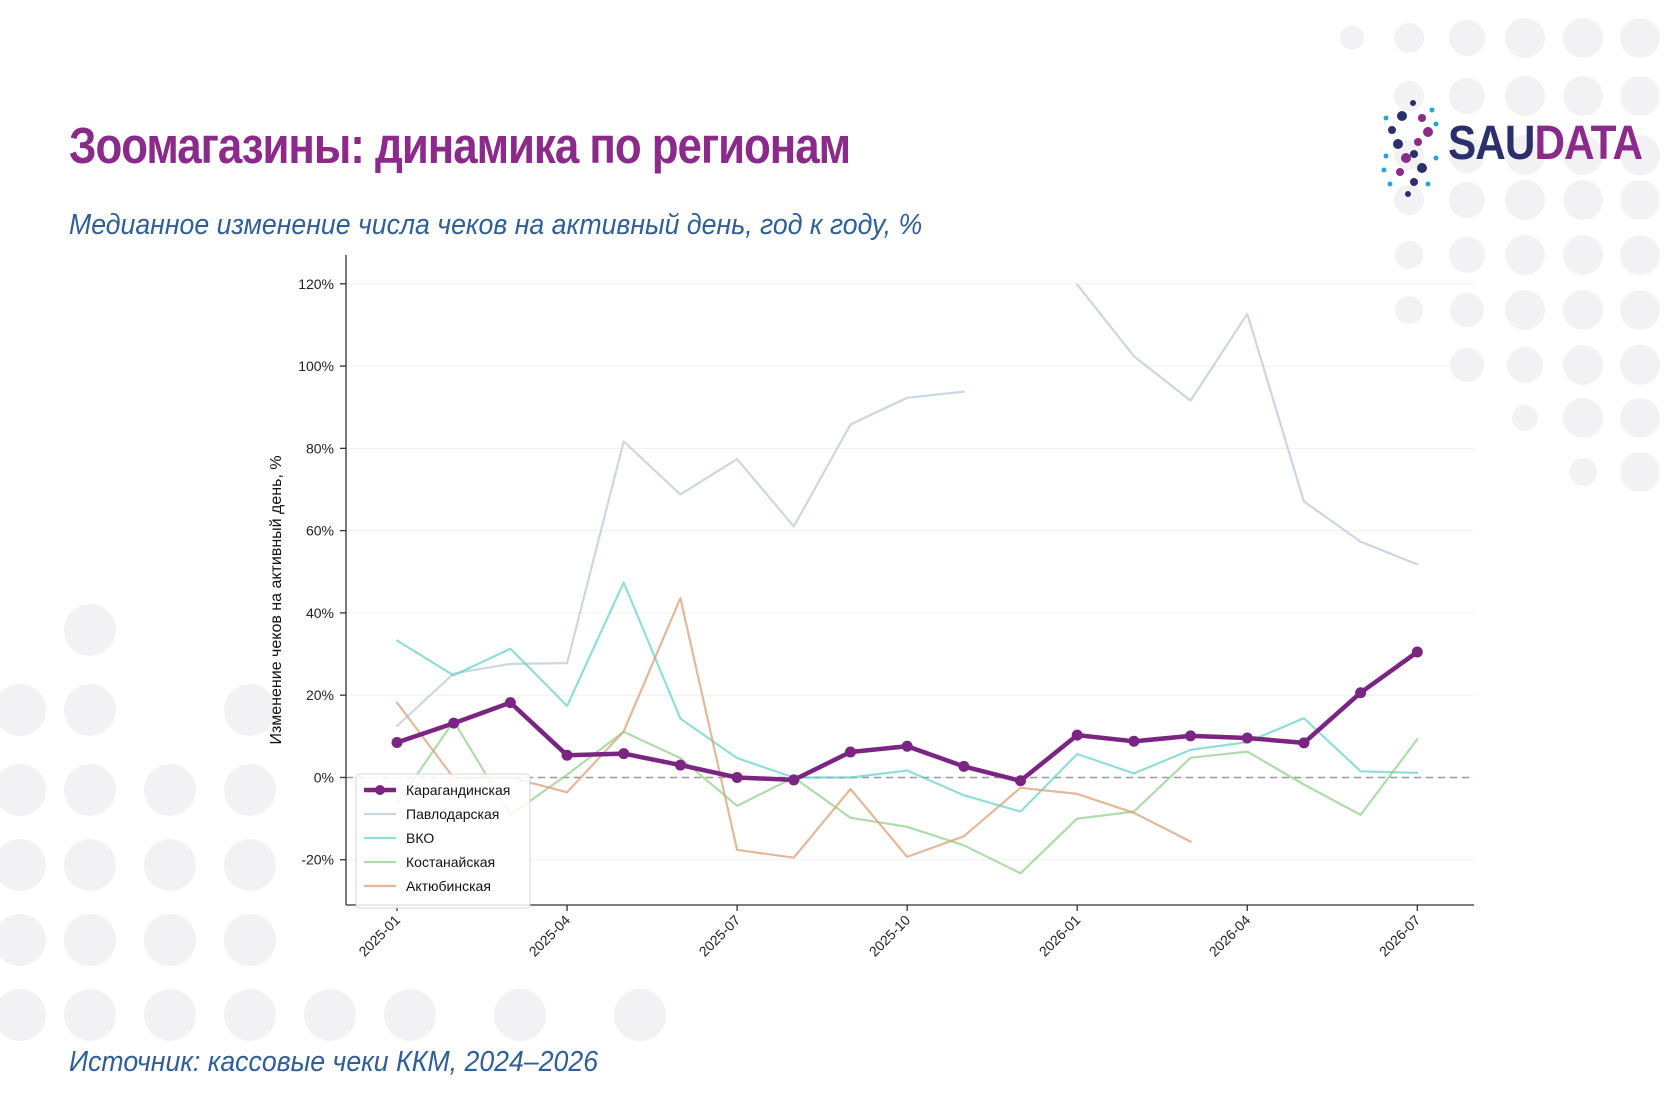 The width and height of the screenshot is (1680, 1110). Describe the element at coordinates (550, 936) in the screenshot. I see `x-tick-label: 2025-04` at that location.